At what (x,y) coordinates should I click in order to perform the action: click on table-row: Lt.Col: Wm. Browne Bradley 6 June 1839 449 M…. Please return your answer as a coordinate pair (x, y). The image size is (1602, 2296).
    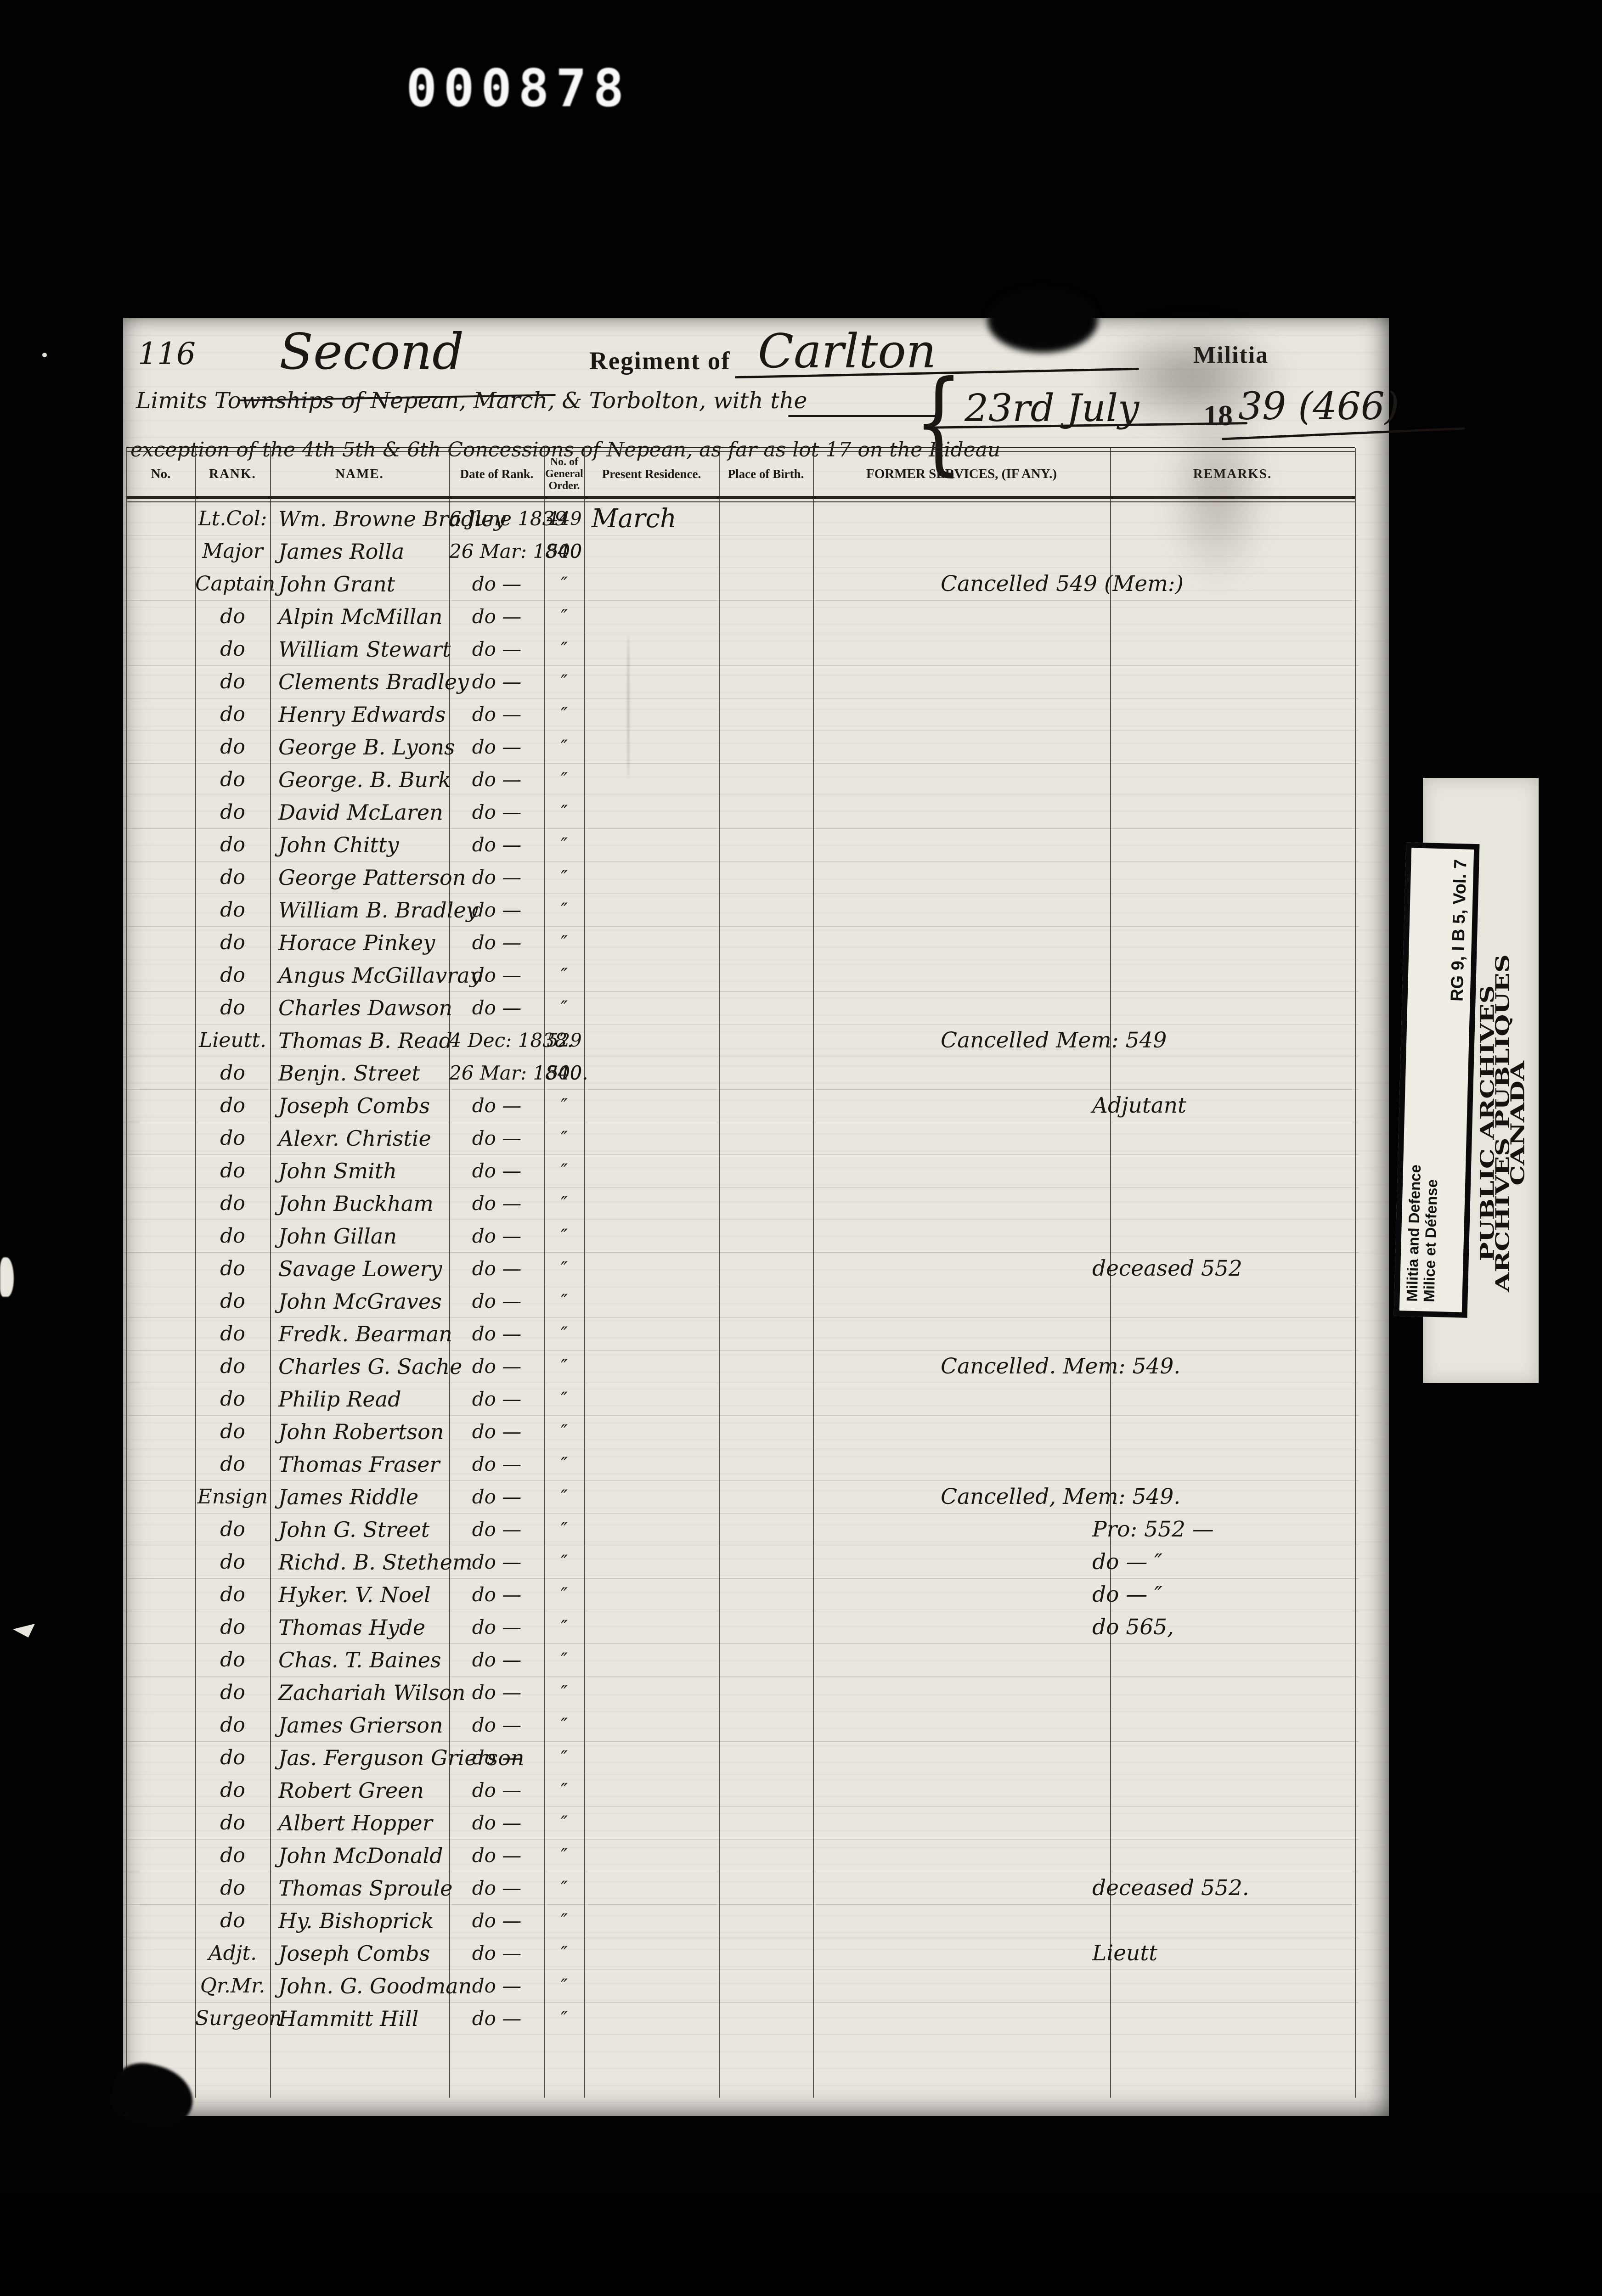
    Looking at the image, I should click on (741, 519).